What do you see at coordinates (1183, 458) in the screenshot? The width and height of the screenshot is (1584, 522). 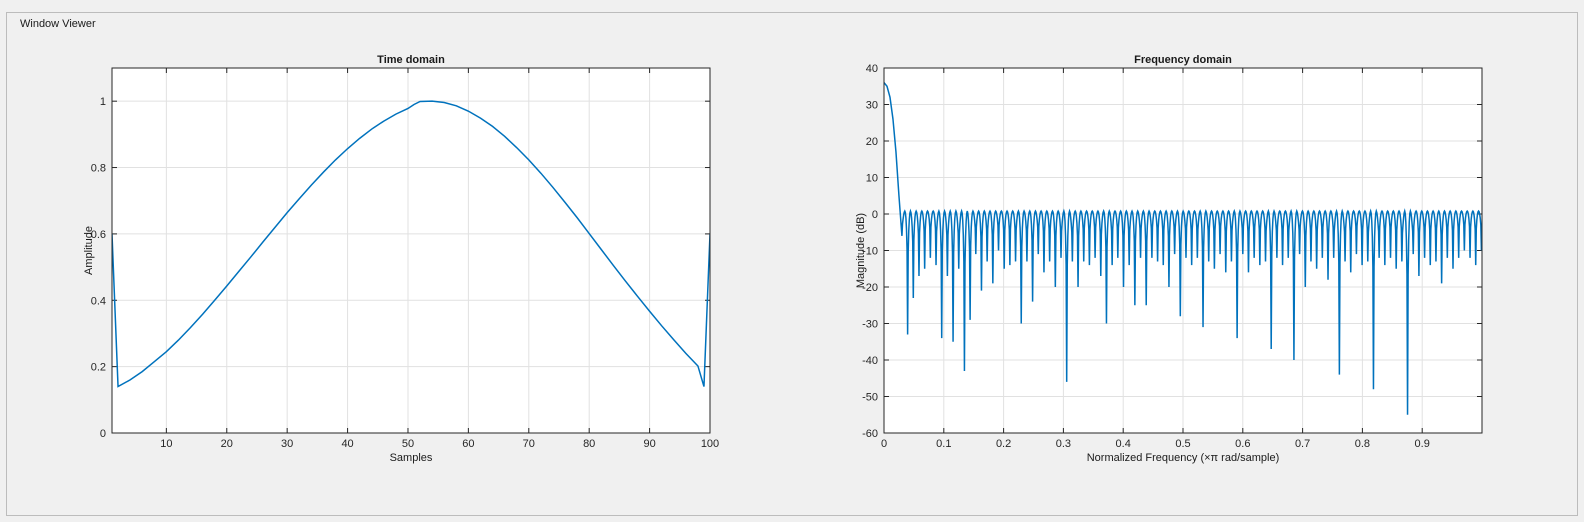 I see `x-axis-label: Normalized Frequency (×π rad/sample)` at bounding box center [1183, 458].